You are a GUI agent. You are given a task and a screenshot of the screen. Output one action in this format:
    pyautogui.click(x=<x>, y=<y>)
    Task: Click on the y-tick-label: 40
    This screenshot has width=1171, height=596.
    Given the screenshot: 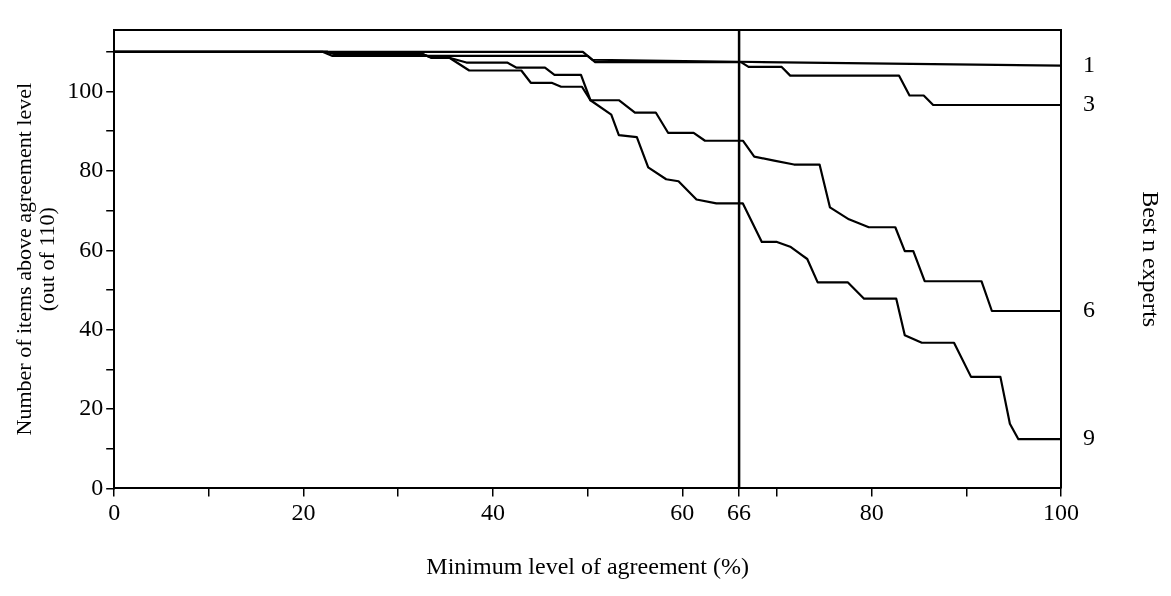 What is the action you would take?
    pyautogui.click(x=91, y=327)
    